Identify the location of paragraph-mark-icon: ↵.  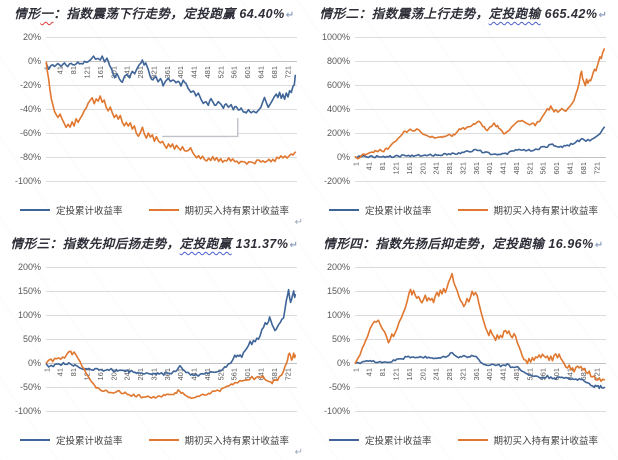
(298, 452).